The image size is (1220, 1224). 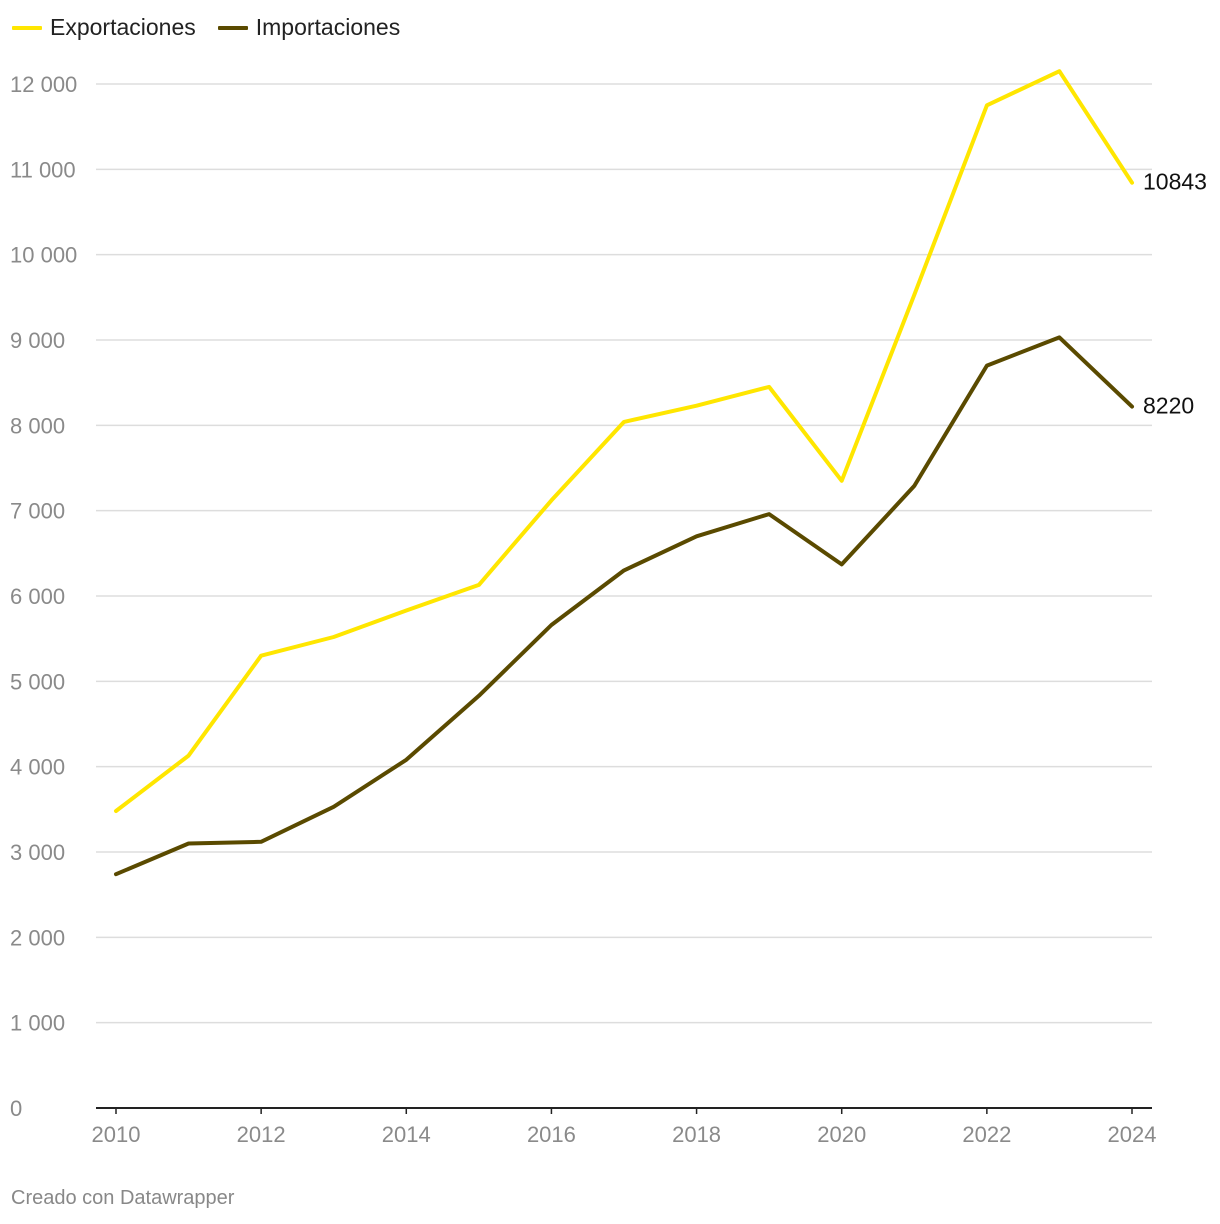 What do you see at coordinates (841, 1134) in the screenshot?
I see `x-tick-label: 2020` at bounding box center [841, 1134].